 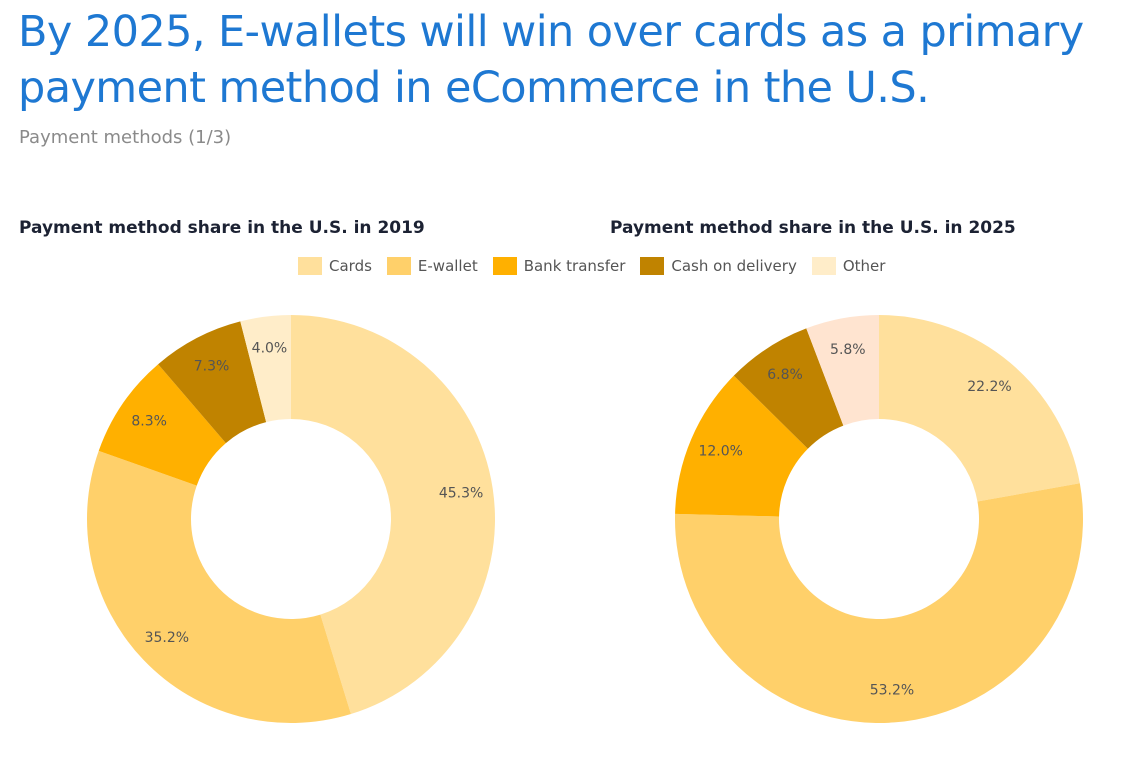 What do you see at coordinates (149, 422) in the screenshot?
I see `data-label-bank-transfer: 8.3%` at bounding box center [149, 422].